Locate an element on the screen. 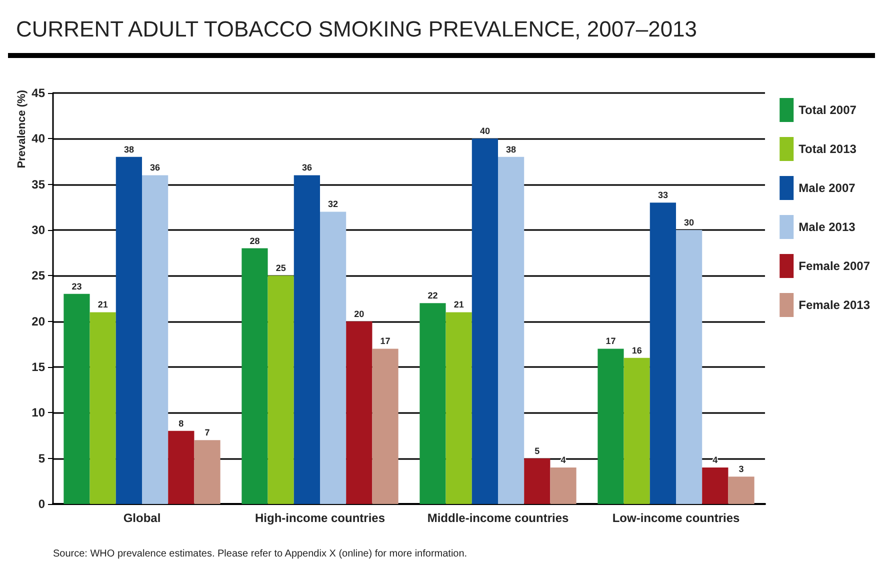  legend-label: Total 2007 is located at coordinates (827, 110).